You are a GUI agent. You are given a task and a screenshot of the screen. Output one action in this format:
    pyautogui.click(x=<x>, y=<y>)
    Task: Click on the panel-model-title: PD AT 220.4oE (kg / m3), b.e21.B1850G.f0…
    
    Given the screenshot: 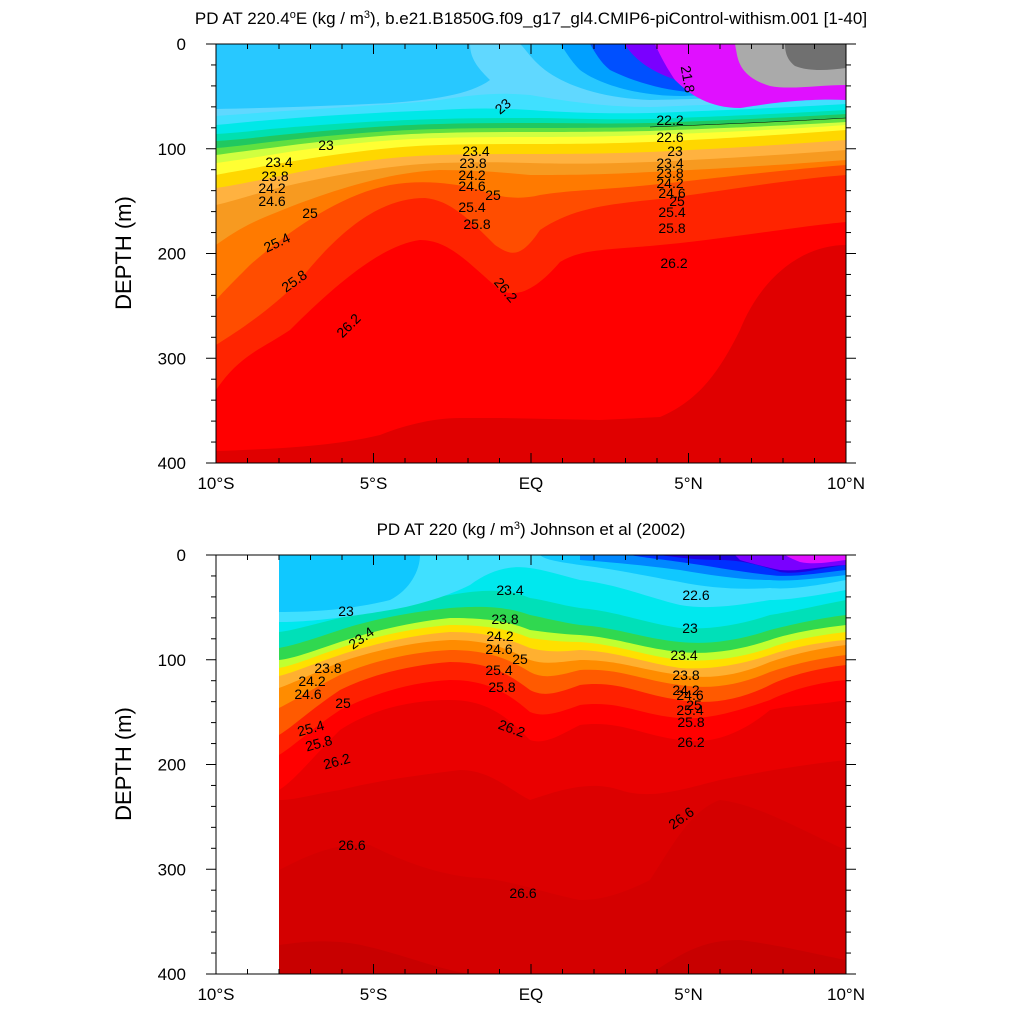 What is the action you would take?
    pyautogui.click(x=531, y=18)
    